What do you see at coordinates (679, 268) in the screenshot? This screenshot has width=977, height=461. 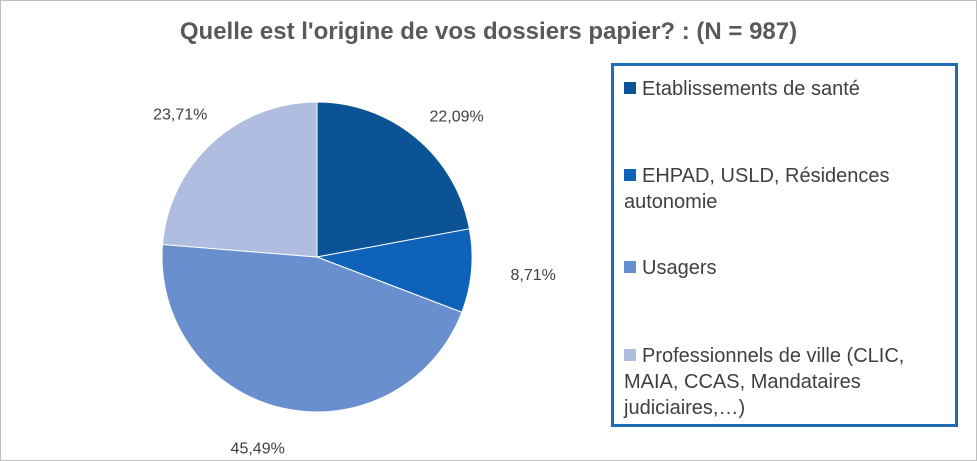 I see `legend-label: Usagers` at bounding box center [679, 268].